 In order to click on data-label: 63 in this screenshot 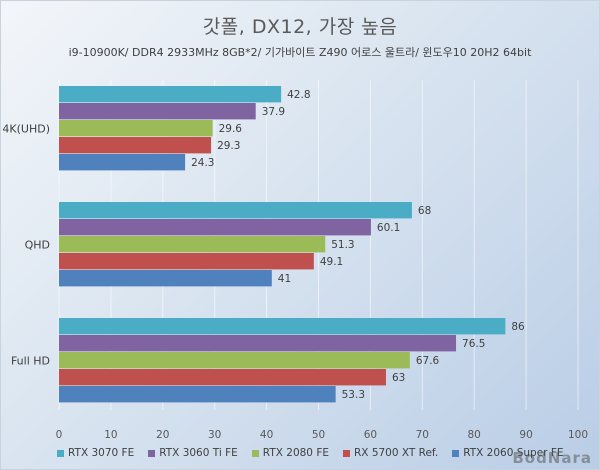, I will do `click(398, 378)`.